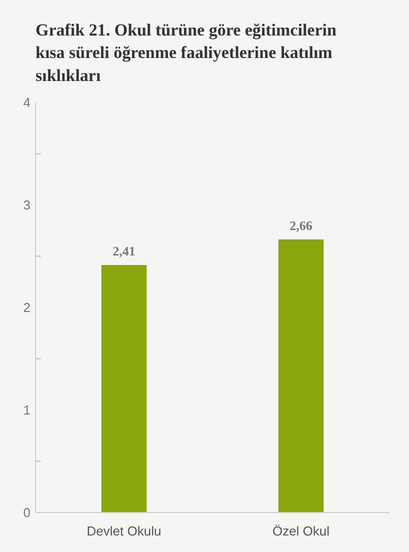 The height and width of the screenshot is (552, 409). What do you see at coordinates (27, 102) in the screenshot?
I see `y-tick-label: 4` at bounding box center [27, 102].